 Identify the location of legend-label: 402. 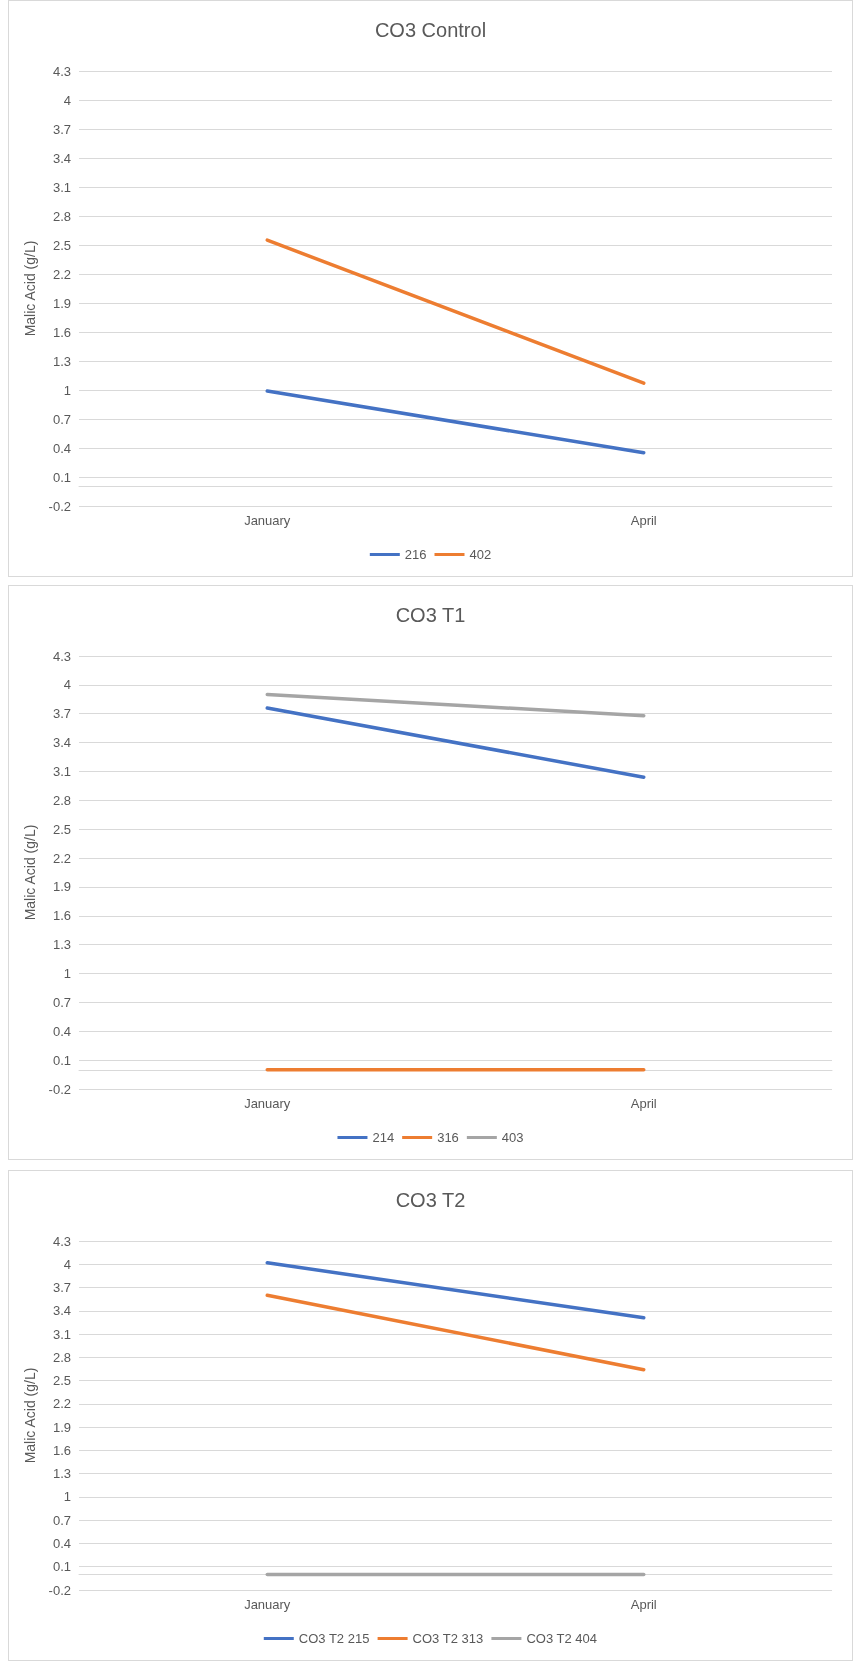
(480, 554).